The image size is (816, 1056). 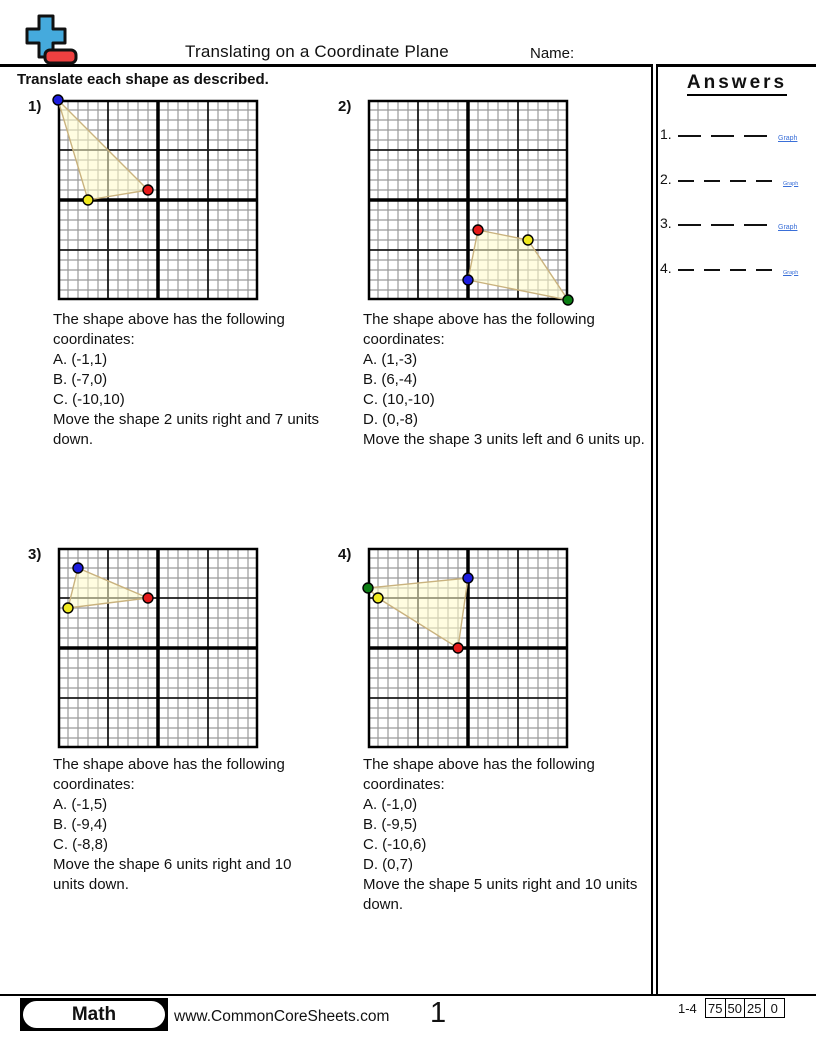 What do you see at coordinates (552, 53) in the screenshot?
I see `name-label: Name:` at bounding box center [552, 53].